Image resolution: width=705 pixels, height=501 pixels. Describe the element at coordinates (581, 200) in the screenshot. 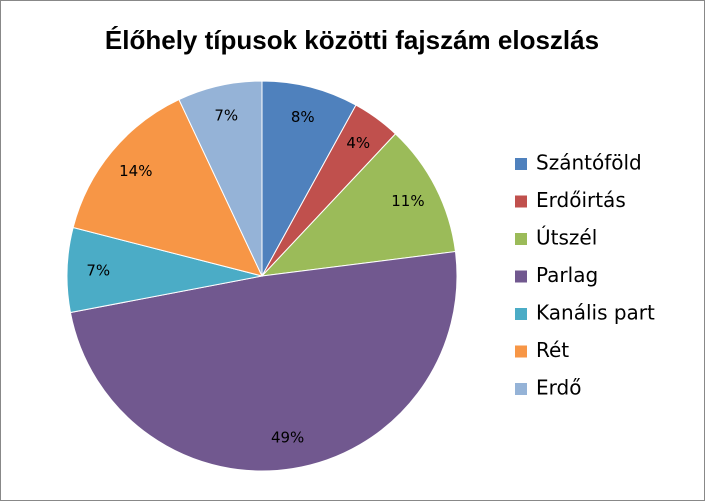

I see `legend-label: Erdőirtás` at that location.